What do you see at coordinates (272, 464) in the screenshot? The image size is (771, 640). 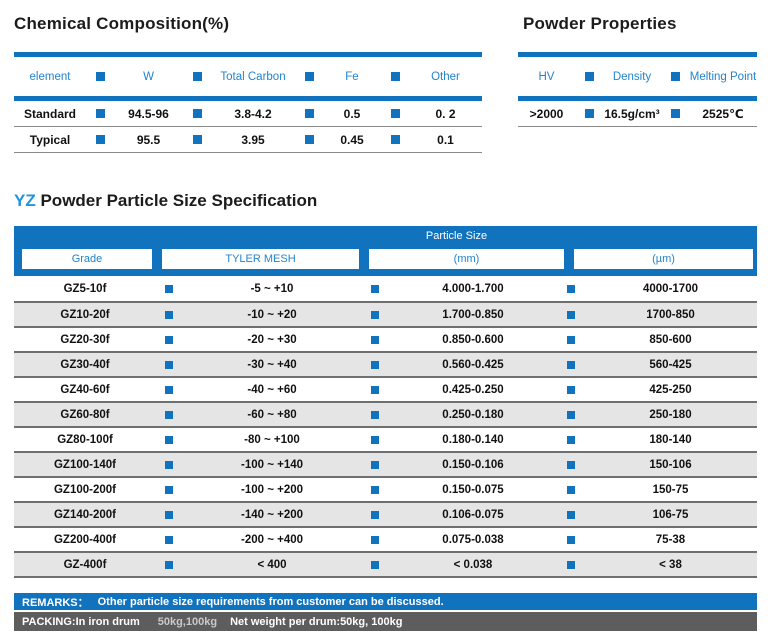 I see `mesh-cell: -100 ~ +140` at bounding box center [272, 464].